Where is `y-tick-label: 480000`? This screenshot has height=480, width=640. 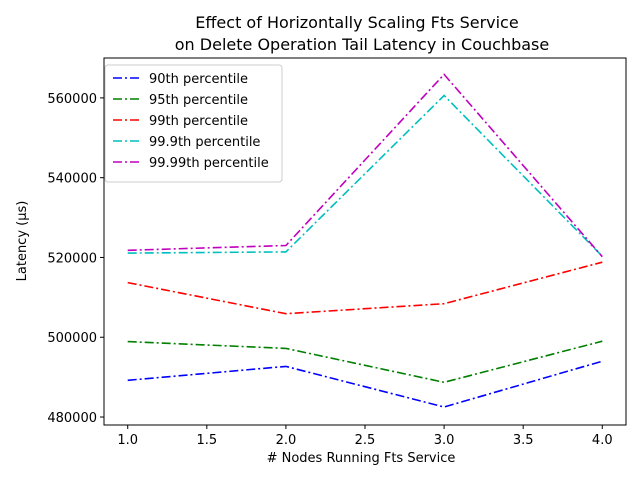 y-tick-label: 480000 is located at coordinates (72, 418).